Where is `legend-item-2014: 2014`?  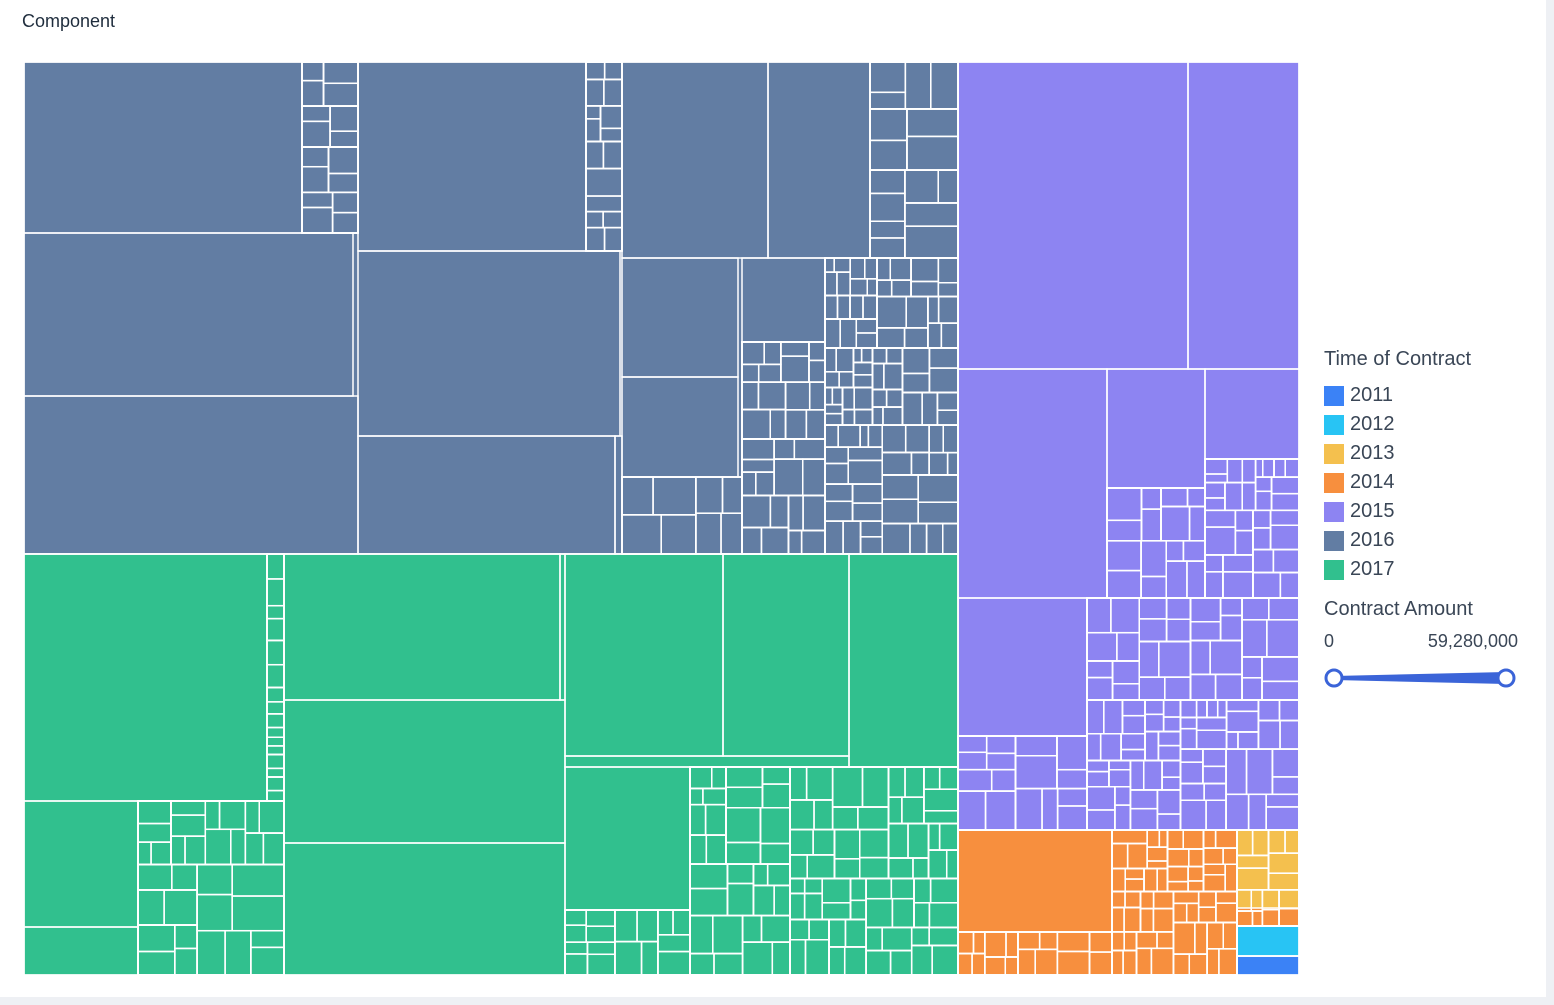
legend-item-2014: 2014 is located at coordinates (1429, 482).